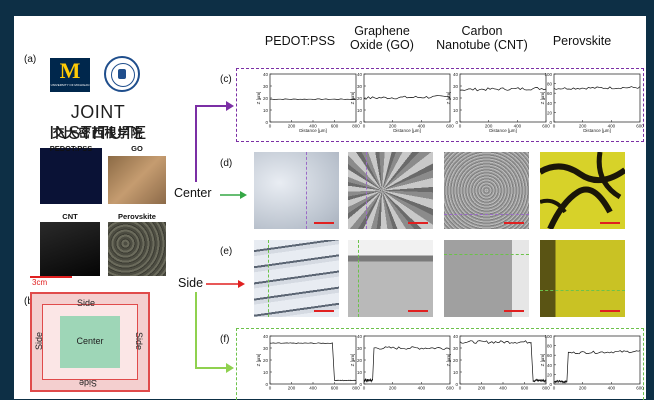  I want to click on schematic-outer: Center Side Side Side Side, so click(90, 342).